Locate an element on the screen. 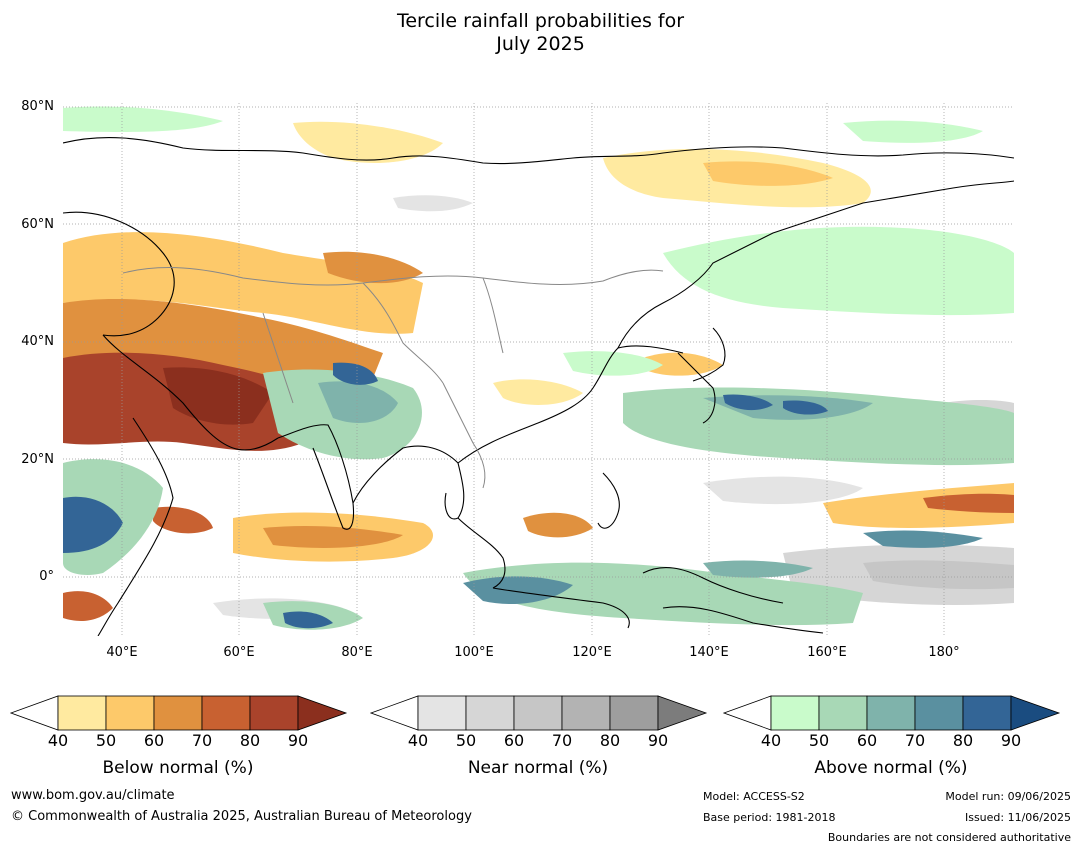  colorbar-below-tick-40: 40 is located at coordinates (58, 740).